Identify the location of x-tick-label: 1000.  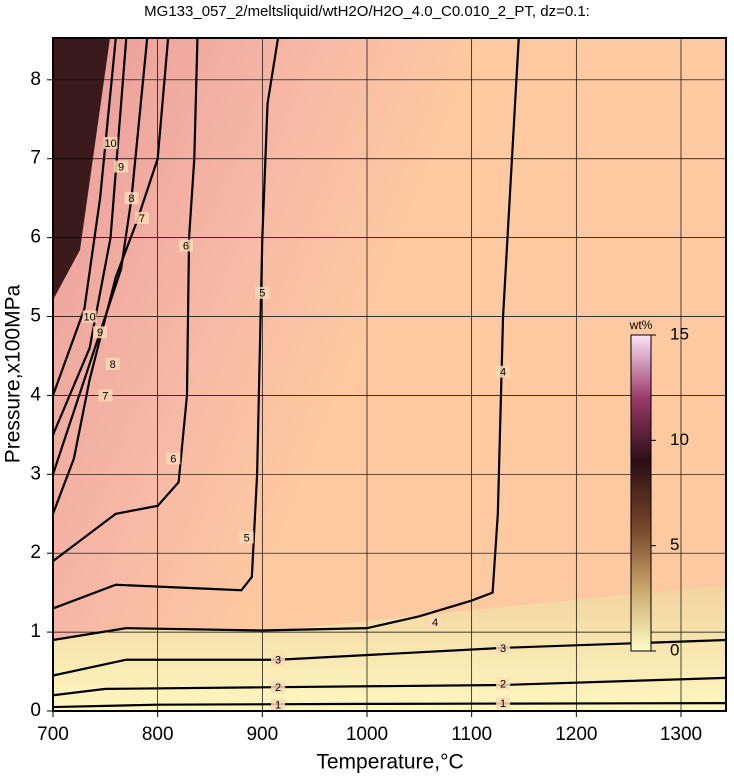
(367, 734).